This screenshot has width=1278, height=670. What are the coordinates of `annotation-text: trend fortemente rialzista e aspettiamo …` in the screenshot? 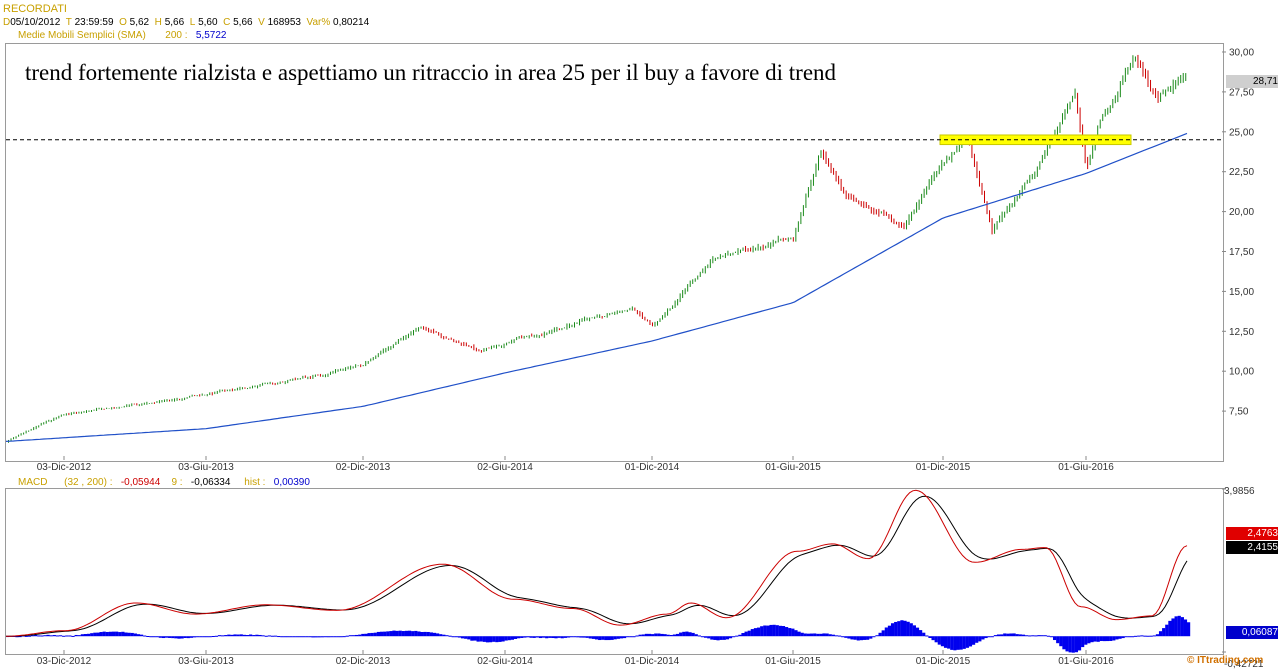 It's located at (431, 72).